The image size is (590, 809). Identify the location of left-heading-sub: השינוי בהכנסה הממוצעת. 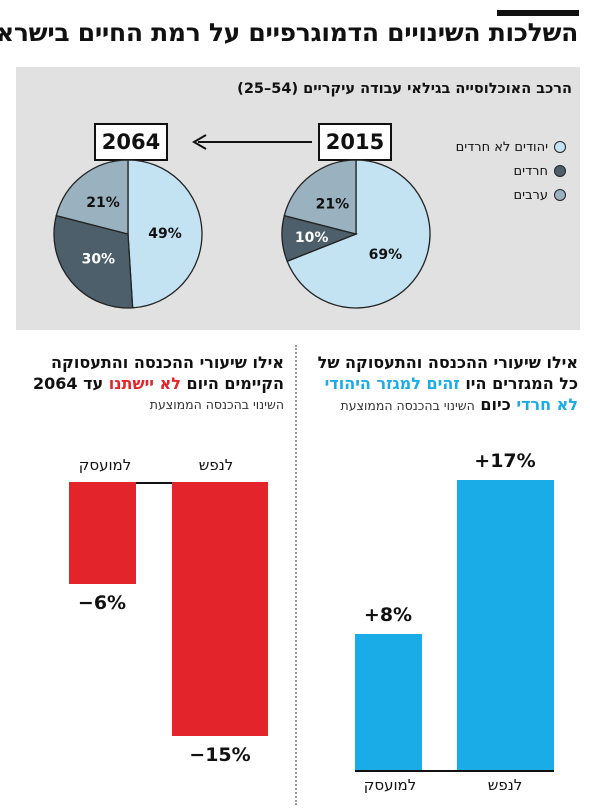
(216, 404).